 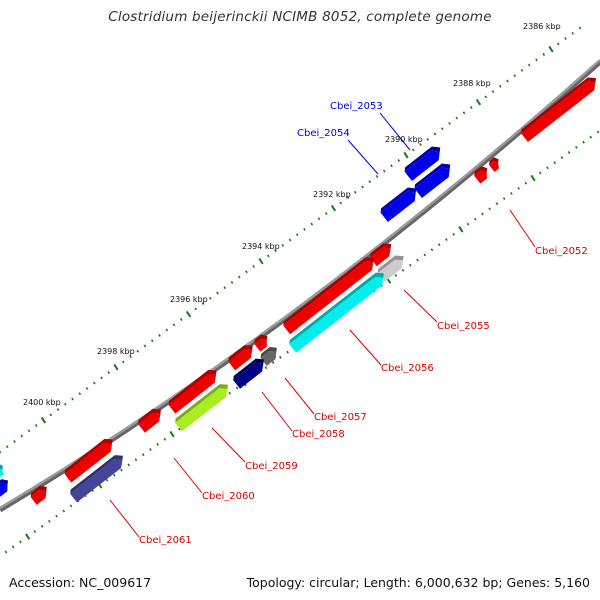 I want to click on gene-label-cbei-2060: Cbei_2060, so click(x=228, y=496).